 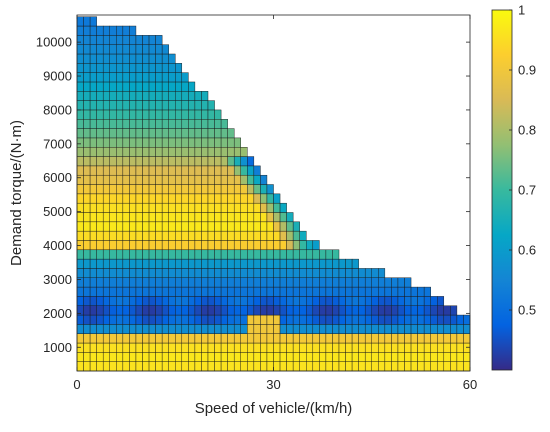 What do you see at coordinates (57, 143) in the screenshot?
I see `y-tick-label: 7000` at bounding box center [57, 143].